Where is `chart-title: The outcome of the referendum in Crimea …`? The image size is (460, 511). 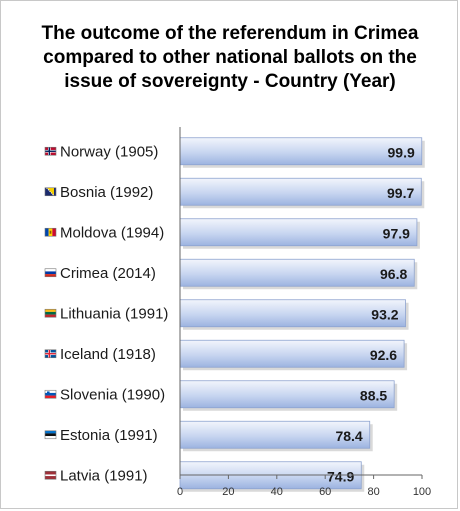 chart-title: The outcome of the referendum in Crimea … is located at coordinates (230, 58).